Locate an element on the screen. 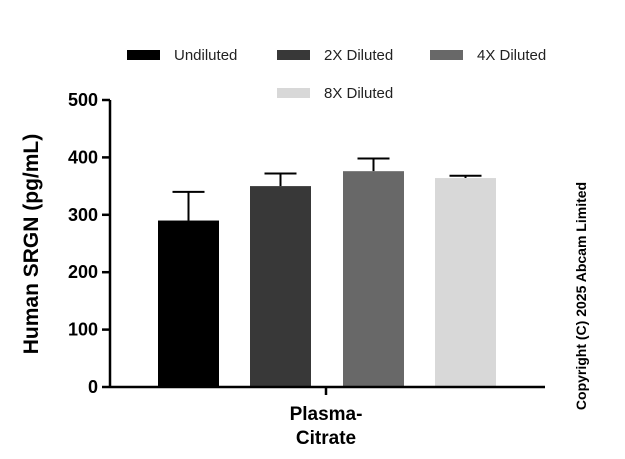 The height and width of the screenshot is (459, 625). x-tick-label-line-1: Plasma- is located at coordinates (326, 414).